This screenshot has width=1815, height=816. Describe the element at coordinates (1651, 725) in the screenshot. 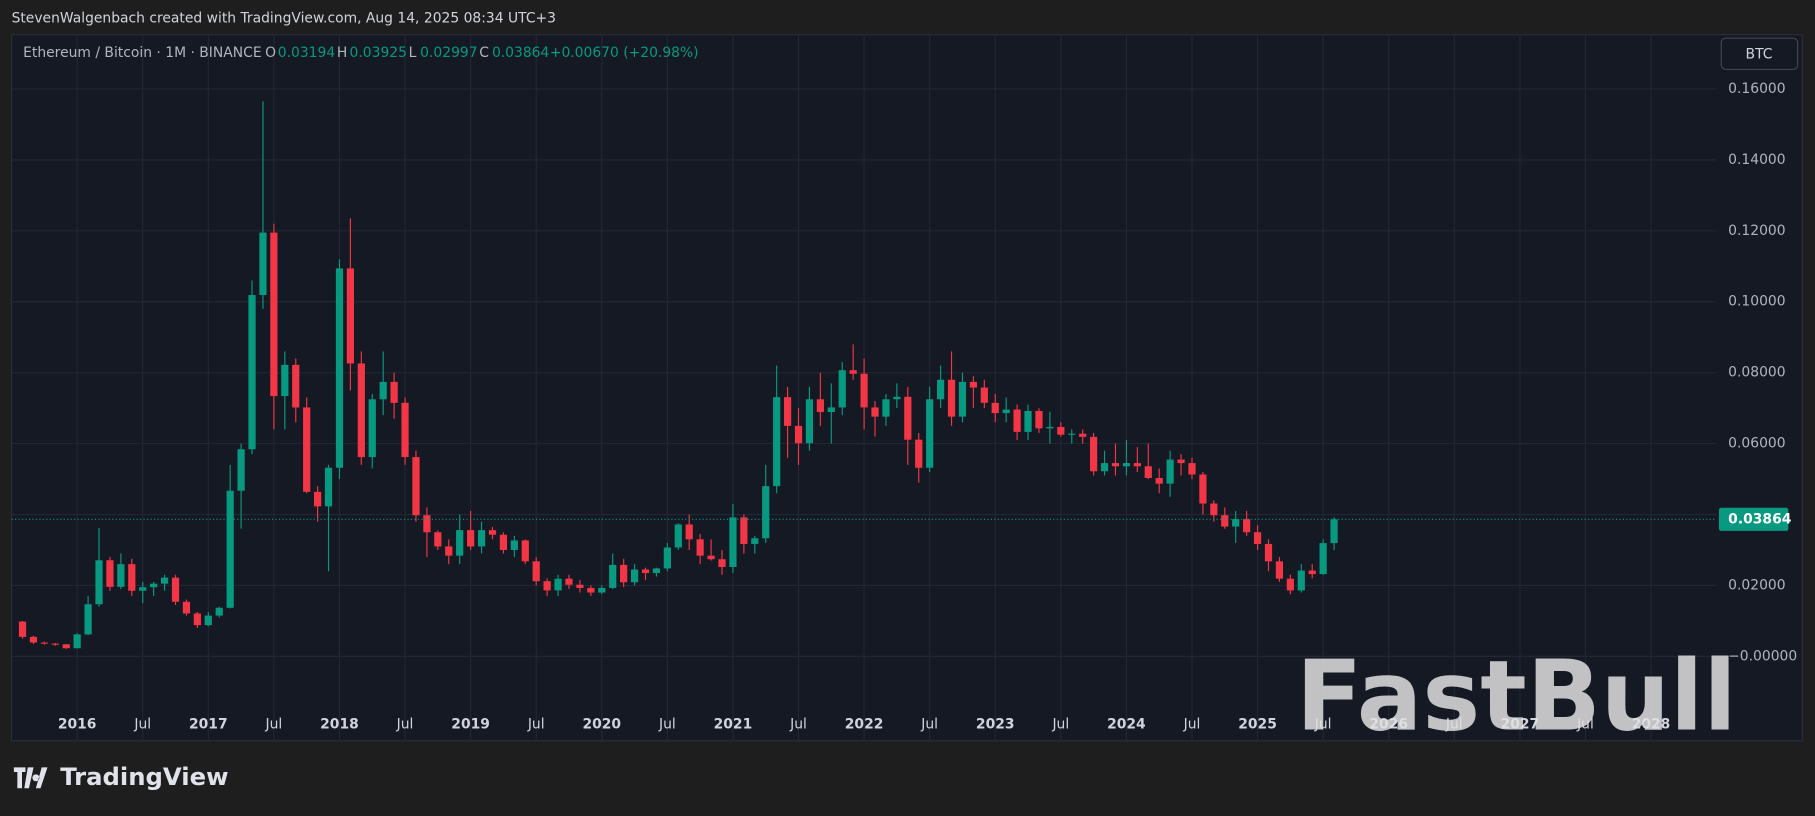

I see `x-tick-label: 2028` at that location.